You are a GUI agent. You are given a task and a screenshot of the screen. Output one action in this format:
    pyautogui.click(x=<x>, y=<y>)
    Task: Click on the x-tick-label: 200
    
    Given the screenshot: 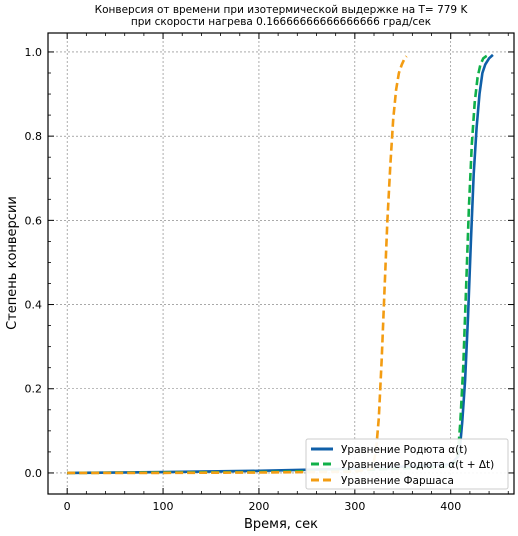 What is the action you would take?
    pyautogui.click(x=258, y=506)
    